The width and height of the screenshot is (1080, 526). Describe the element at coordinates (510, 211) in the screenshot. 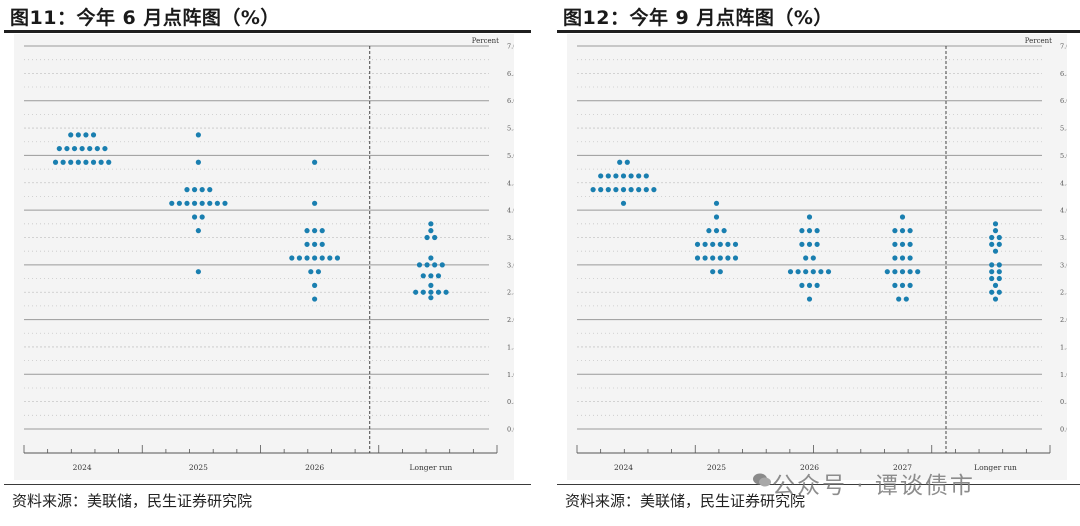

I see `y-tick-label: 4.0` at that location.